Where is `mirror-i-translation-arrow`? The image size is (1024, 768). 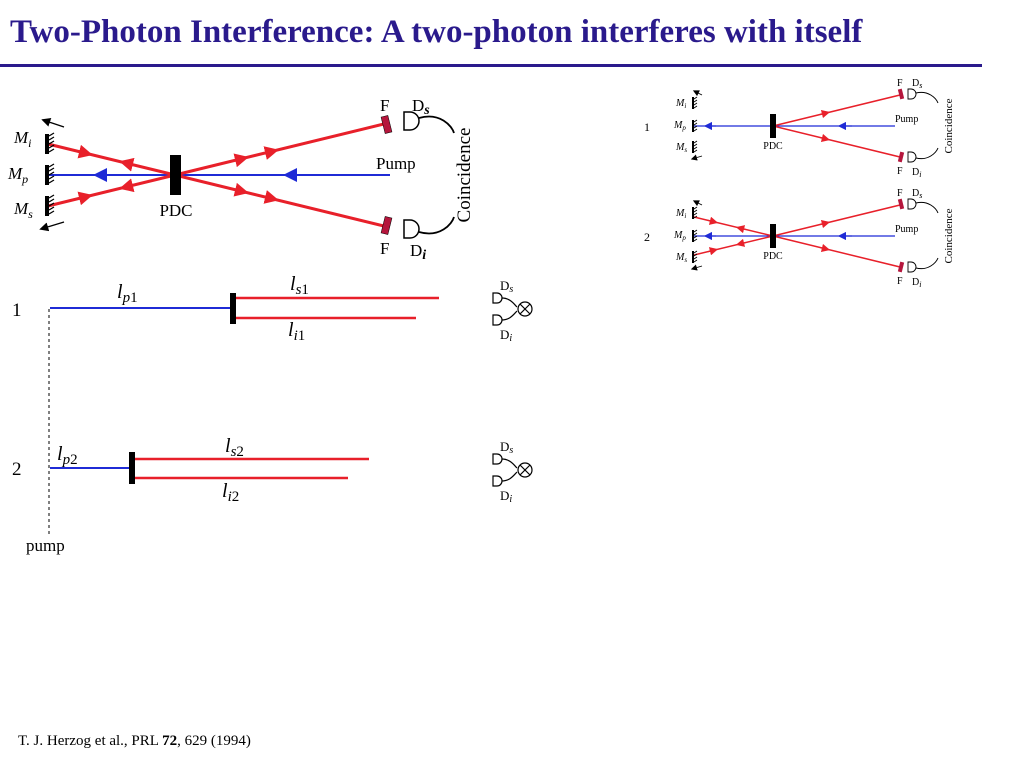 mirror-i-translation-arrow is located at coordinates (53, 122).